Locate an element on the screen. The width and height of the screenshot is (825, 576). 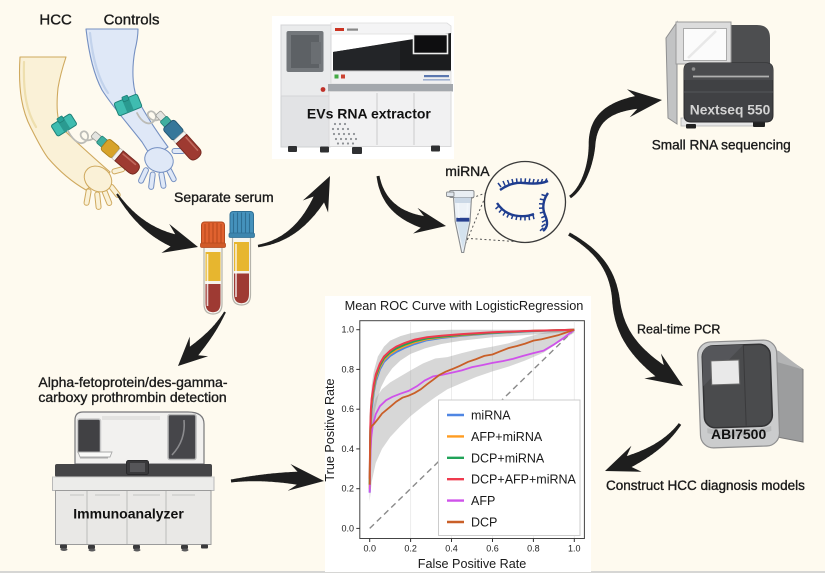
svg-text: True Positive Rate is located at coordinates (330, 429).